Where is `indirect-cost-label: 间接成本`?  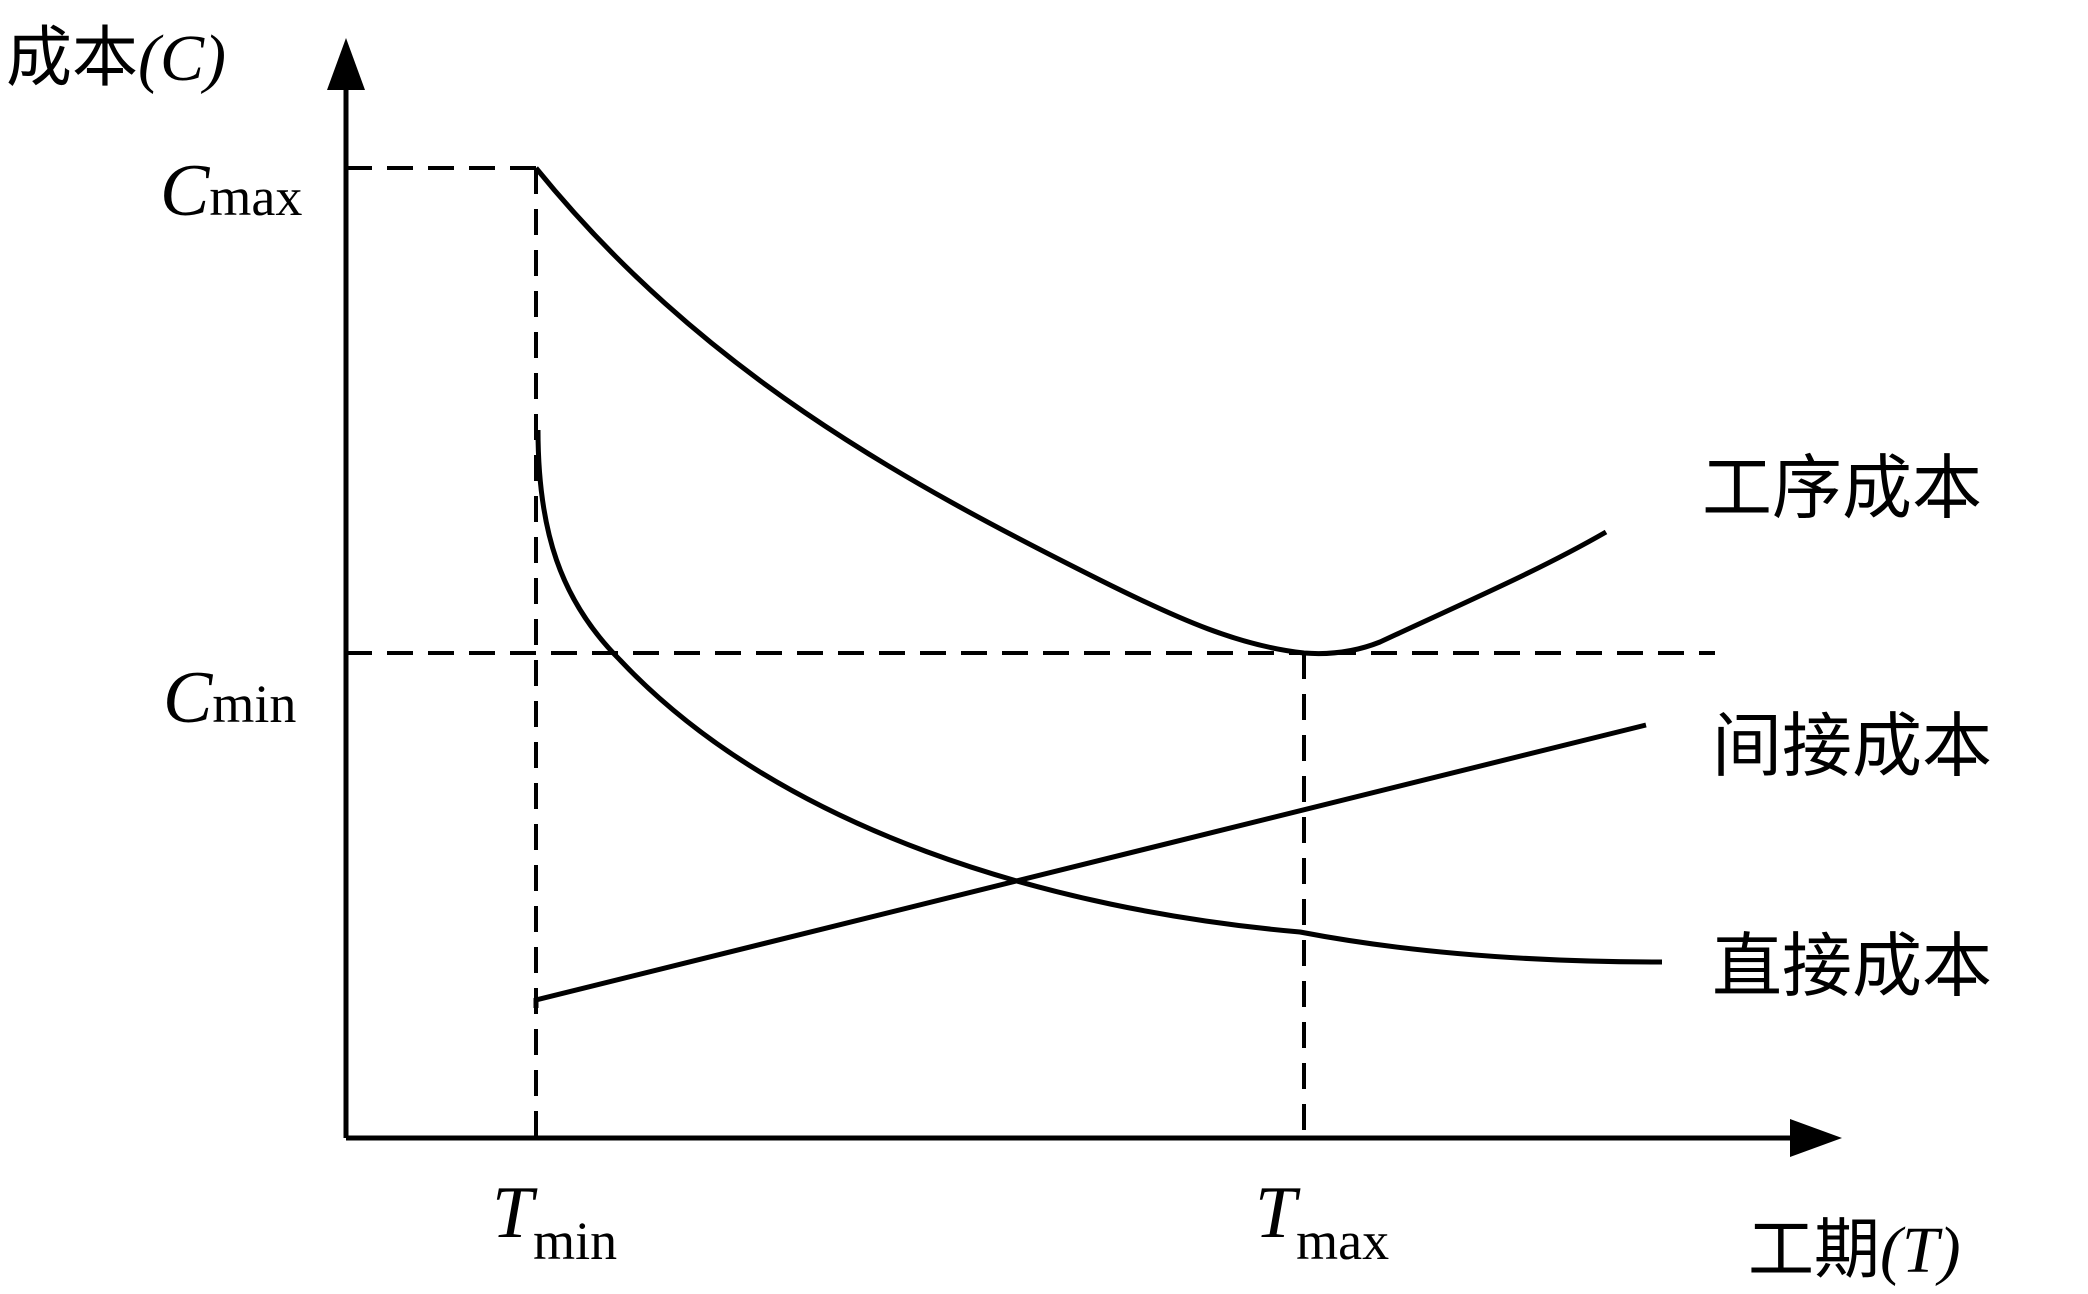
indirect-cost-label: 间接成本 is located at coordinates (1852, 746).